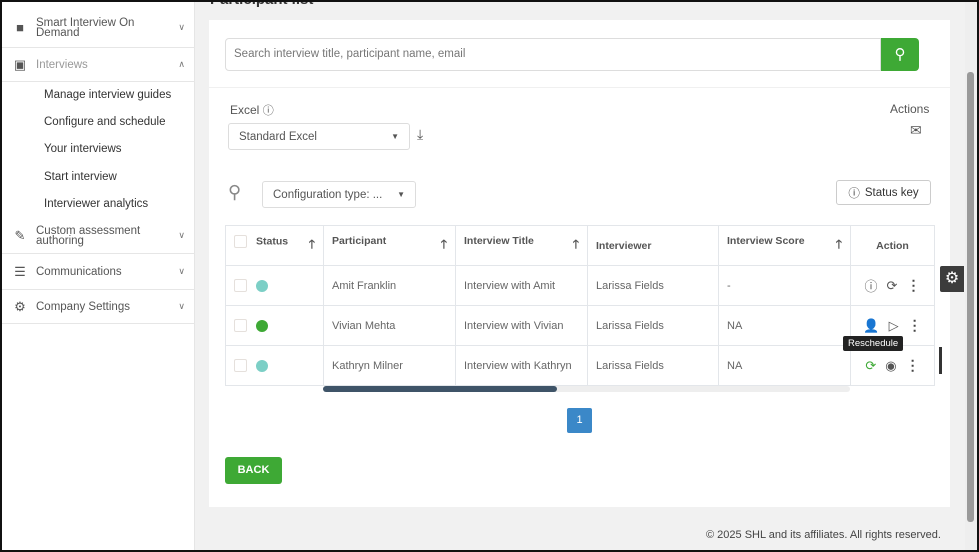 The width and height of the screenshot is (979, 552). I want to click on search-icon: ⚲, so click(900, 54).